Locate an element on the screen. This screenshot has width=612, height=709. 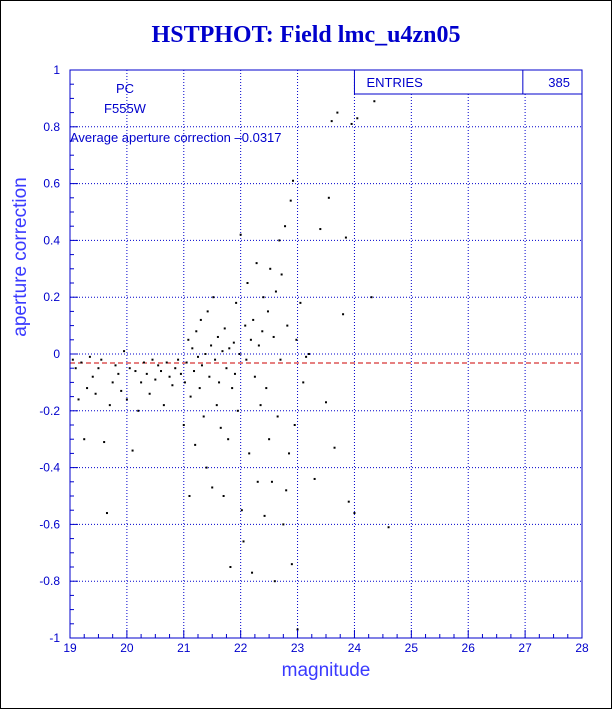
x-tick-label: 19 is located at coordinates (70, 648).